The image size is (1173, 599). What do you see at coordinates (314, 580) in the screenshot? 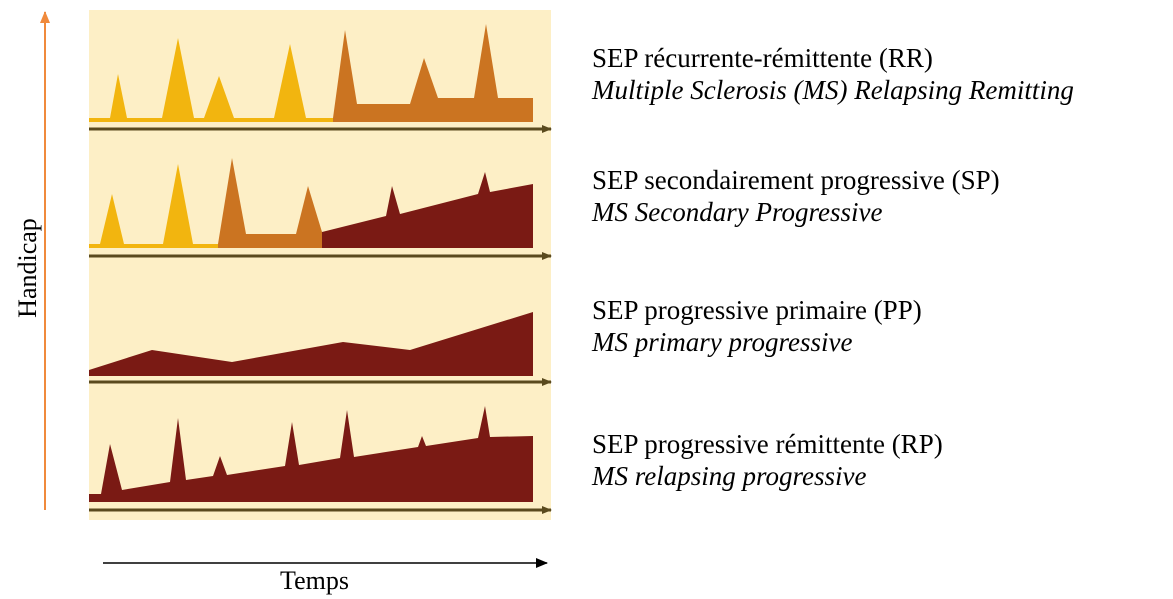
I see `x-axis-label: Temps` at bounding box center [314, 580].